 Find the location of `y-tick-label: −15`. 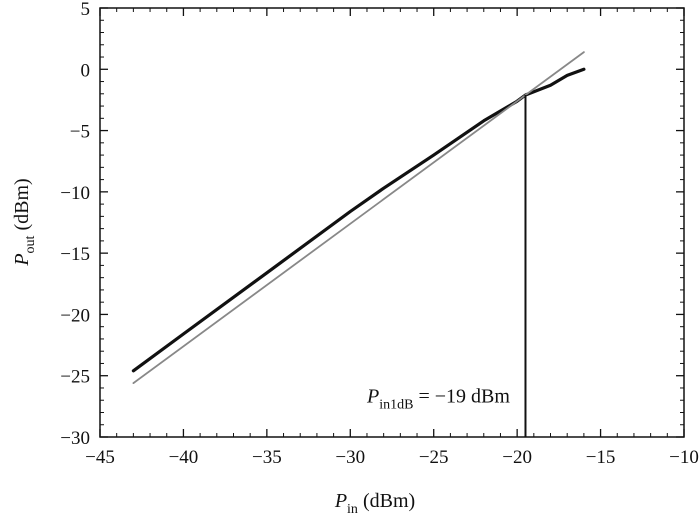

y-tick-label: −15 is located at coordinates (75, 254).